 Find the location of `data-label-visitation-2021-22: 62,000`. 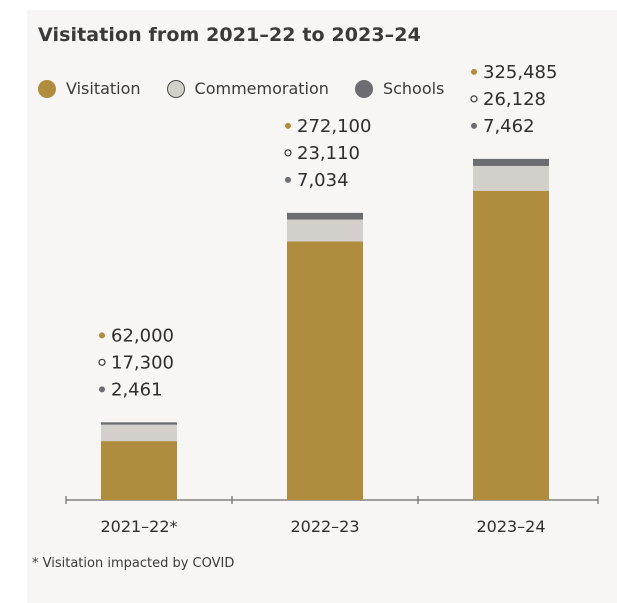

data-label-visitation-2021-22: 62,000 is located at coordinates (142, 335).